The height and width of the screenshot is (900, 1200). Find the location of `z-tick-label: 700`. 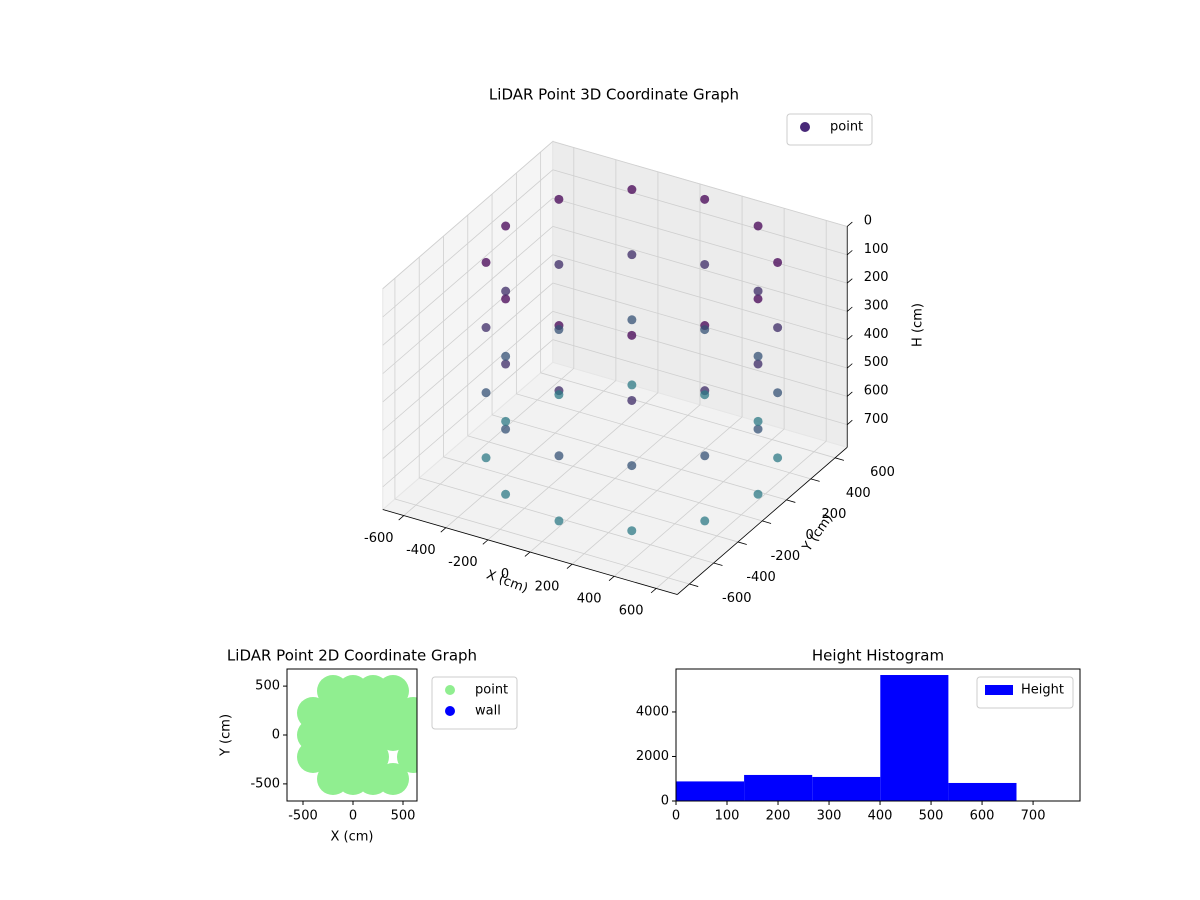

z-tick-label: 700 is located at coordinates (876, 419).